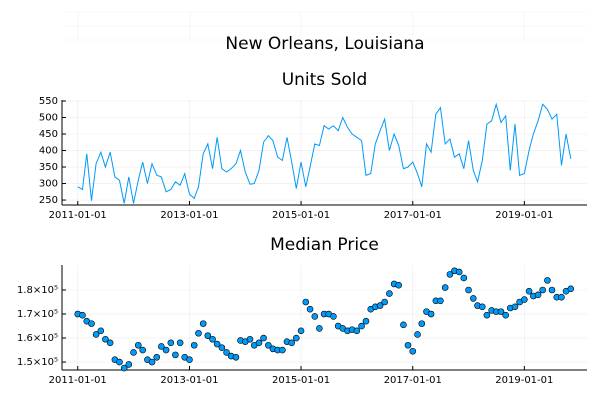 This screenshot has width=600, height=400. I want to click on y-tick-label: 400, so click(48, 151).